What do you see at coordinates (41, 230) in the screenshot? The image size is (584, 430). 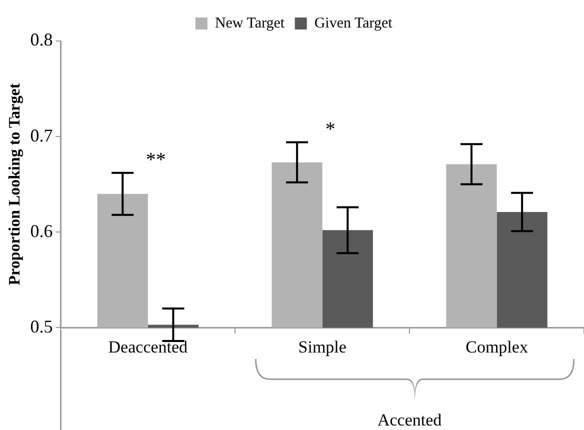 I see `y-tick-label: 0.6` at bounding box center [41, 230].